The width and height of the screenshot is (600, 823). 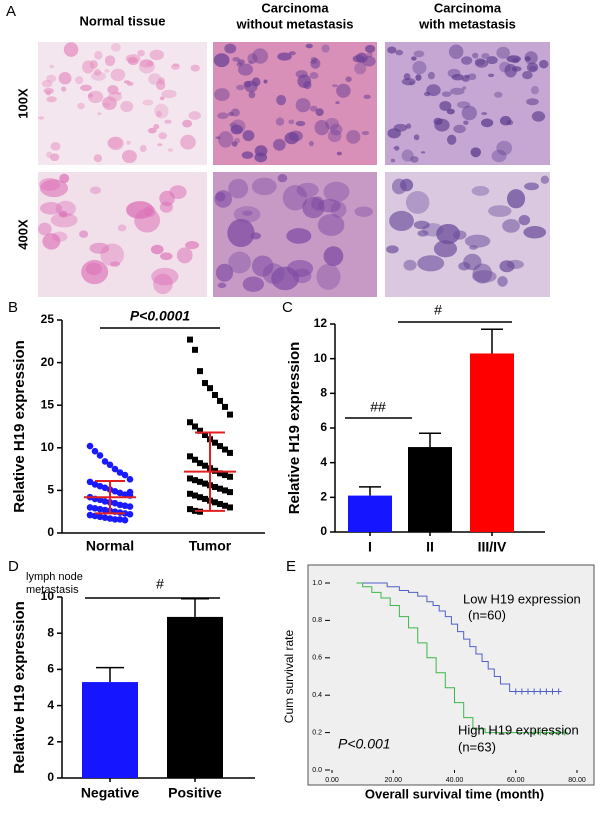 What do you see at coordinates (48, 447) in the screenshot?
I see `y-tick-label: 10` at bounding box center [48, 447].